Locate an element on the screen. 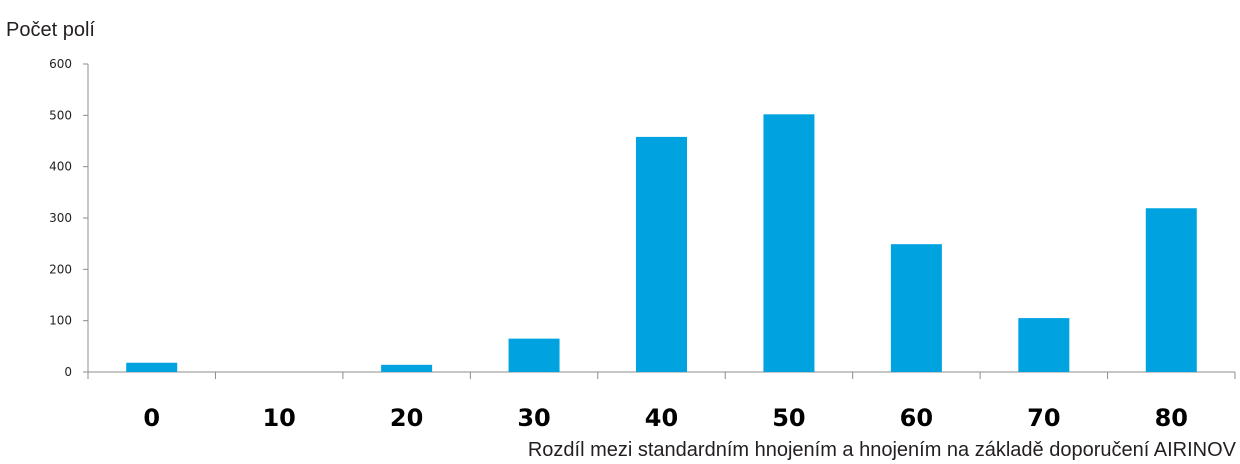 The height and width of the screenshot is (464, 1240). x-tick-label: 30 is located at coordinates (533, 418).